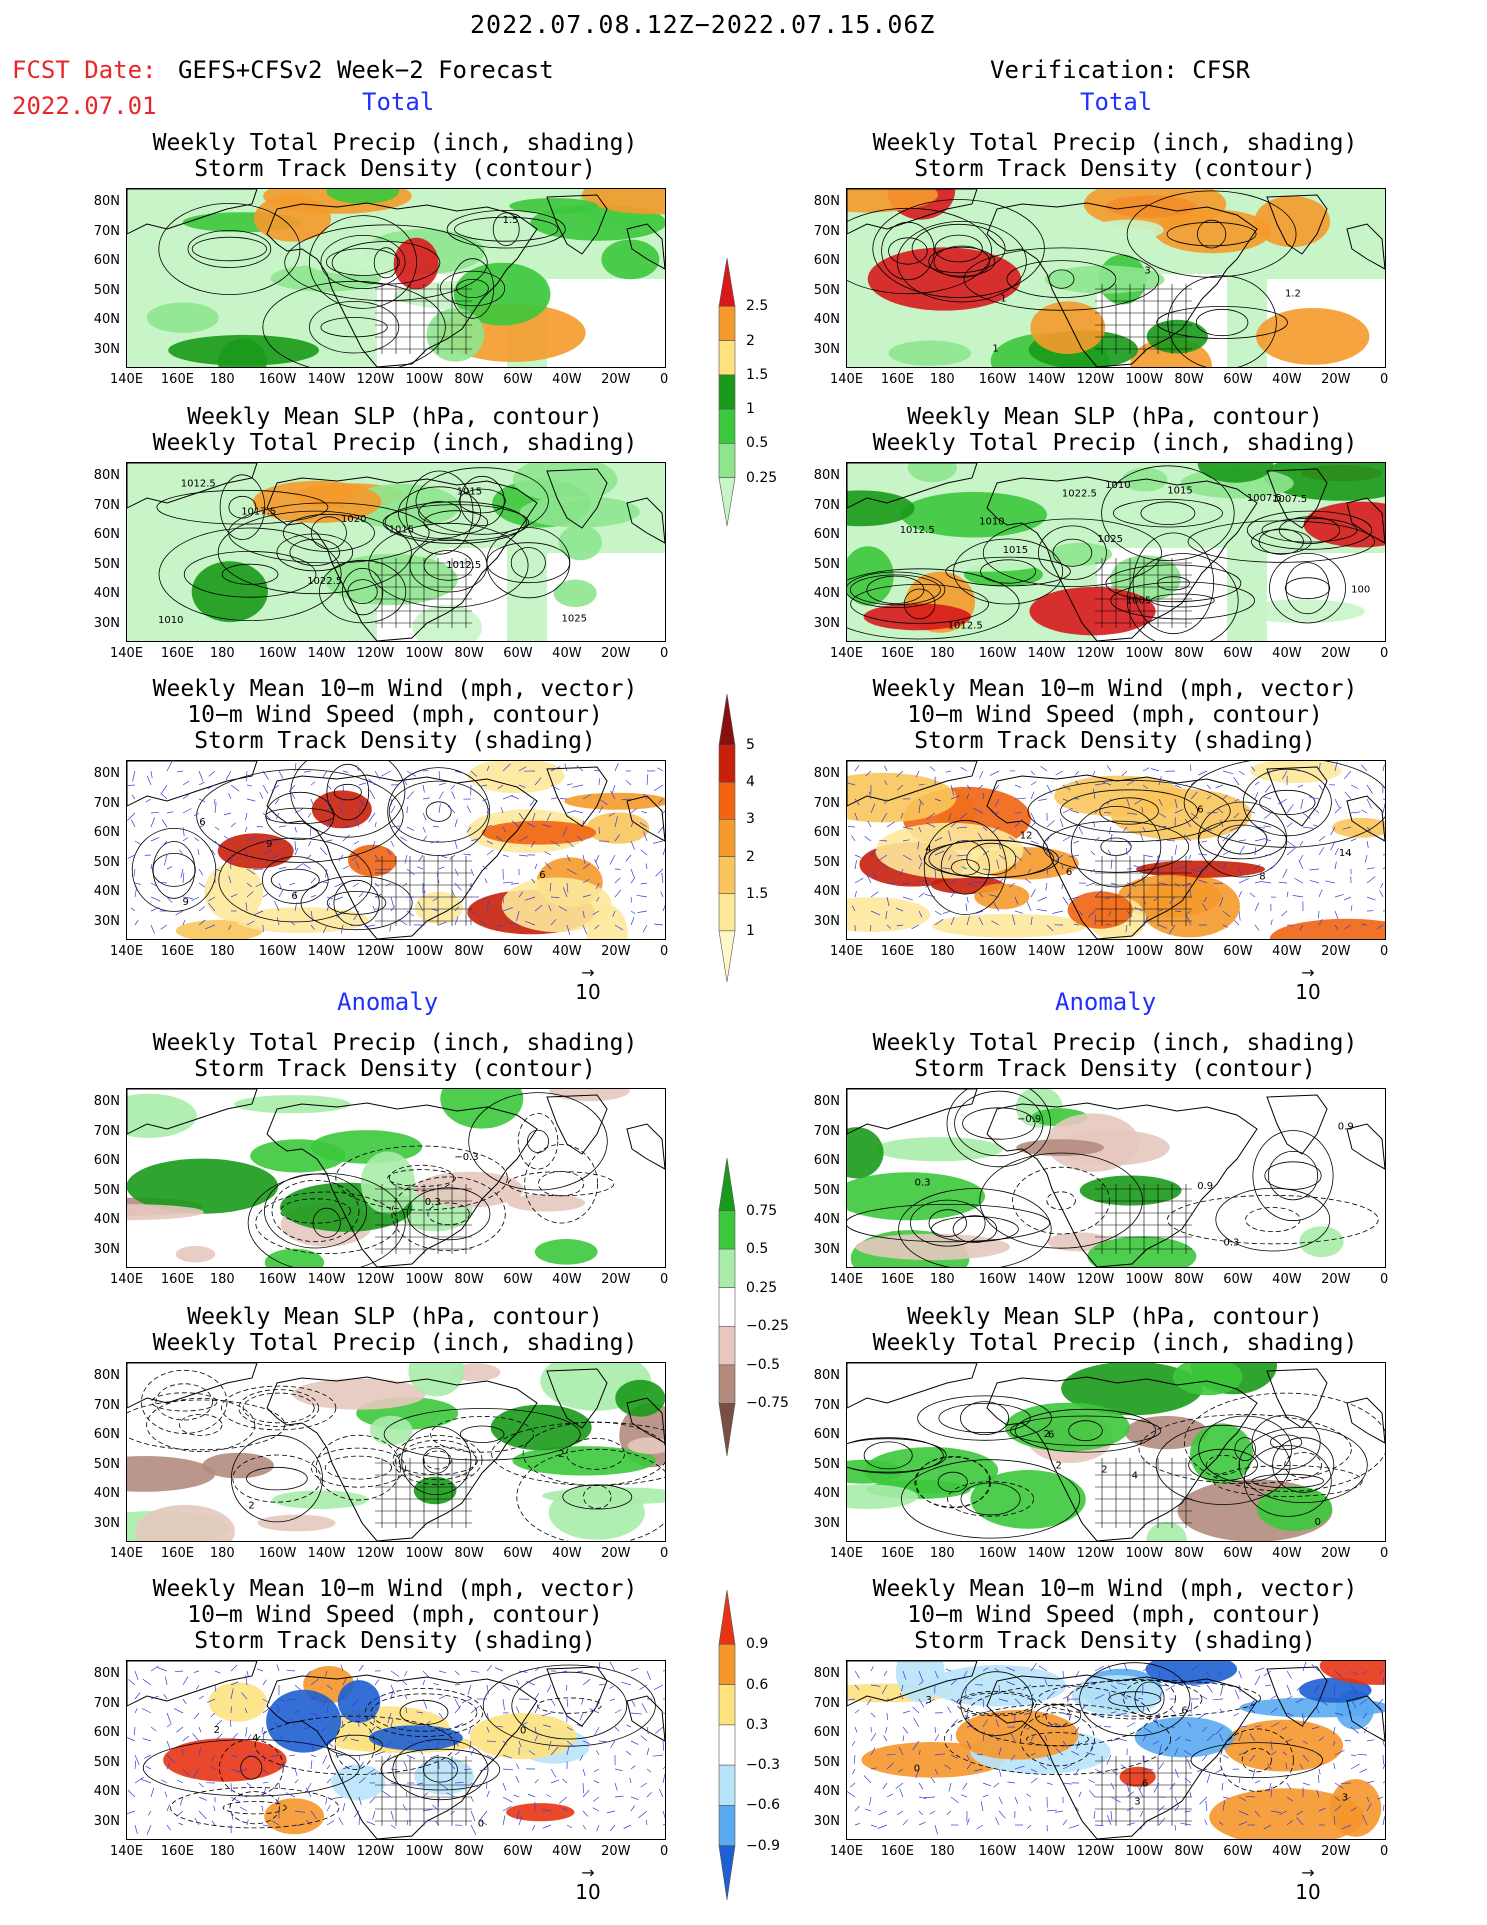 The width and height of the screenshot is (1487, 1925). I want to click on lat-tick-label: 60N, so click(106, 832).